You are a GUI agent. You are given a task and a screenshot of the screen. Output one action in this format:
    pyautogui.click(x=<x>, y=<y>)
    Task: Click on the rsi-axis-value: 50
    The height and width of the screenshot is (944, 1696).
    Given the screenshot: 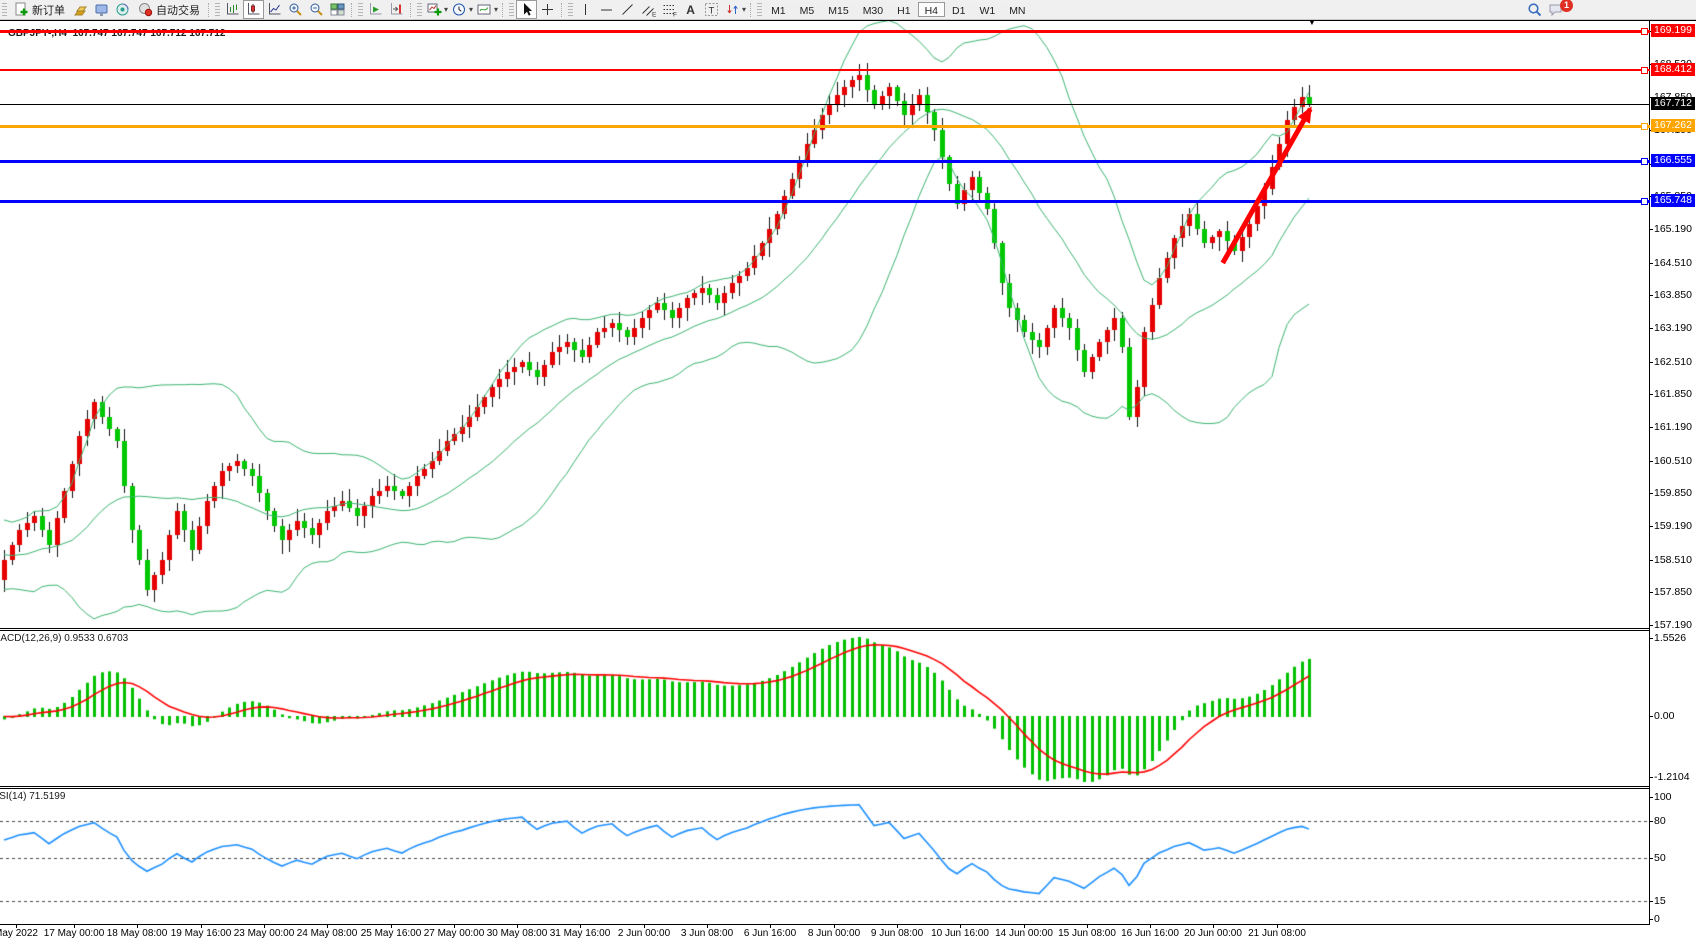 What is the action you would take?
    pyautogui.click(x=1660, y=858)
    